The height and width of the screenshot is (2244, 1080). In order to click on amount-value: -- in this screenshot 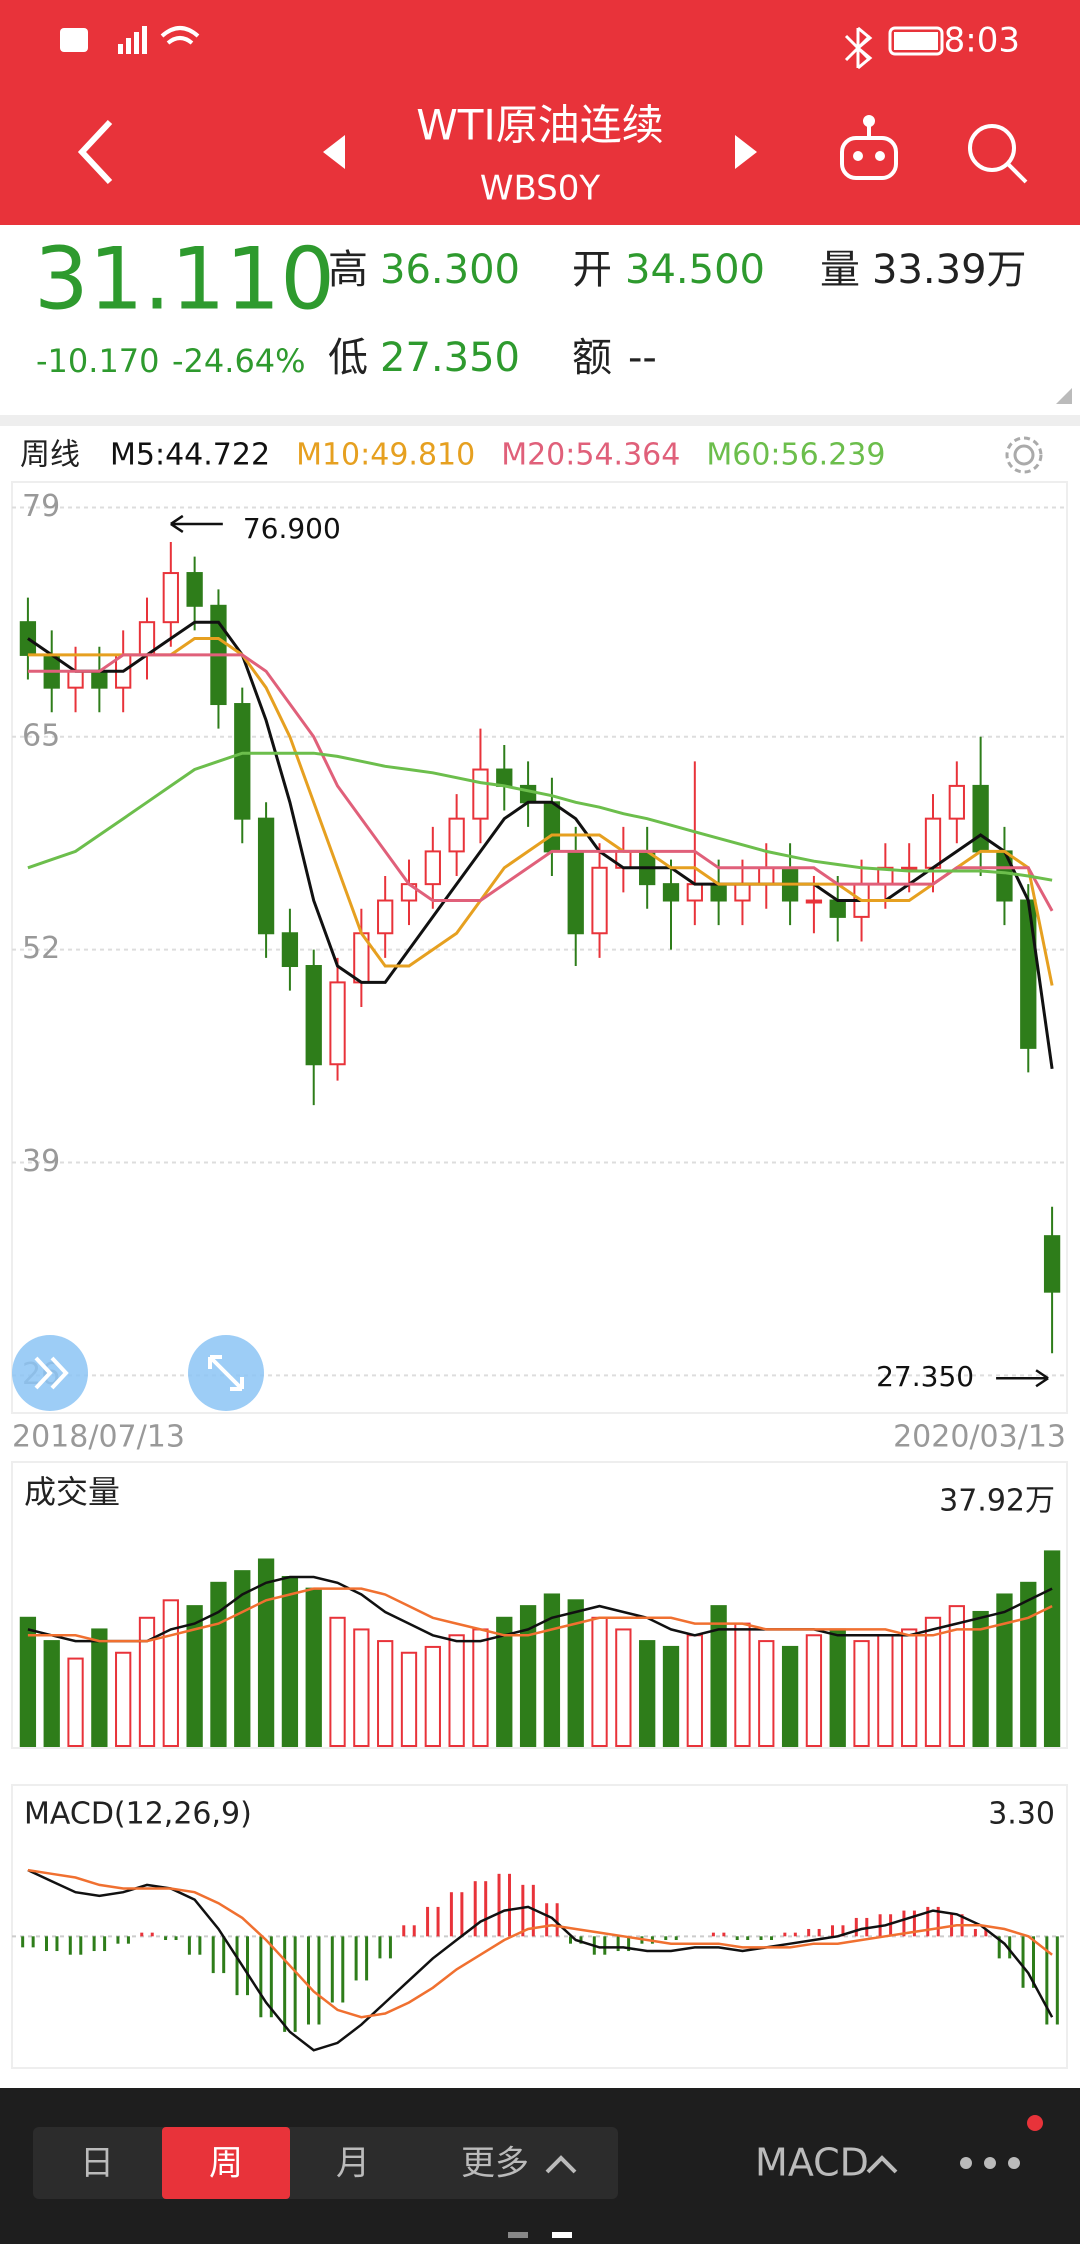, I will do `click(642, 358)`.